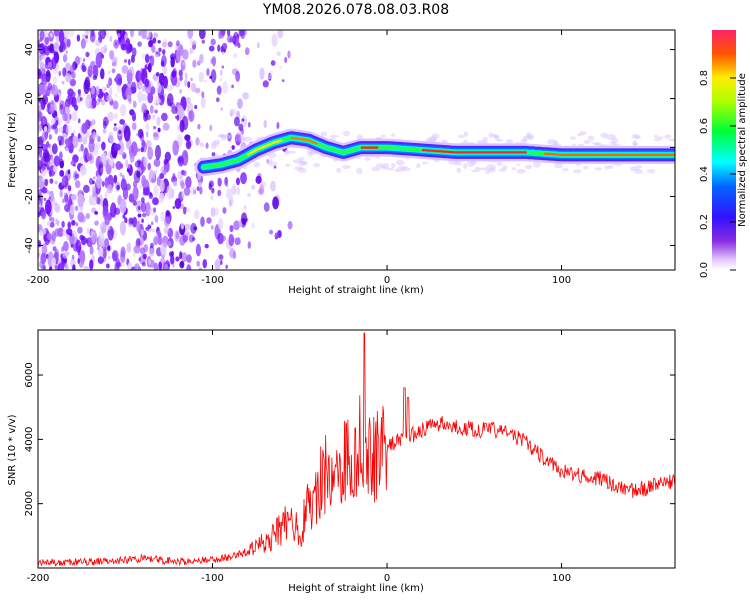  Describe the element at coordinates (38, 578) in the screenshot. I see `x-tick-label: -200` at that location.